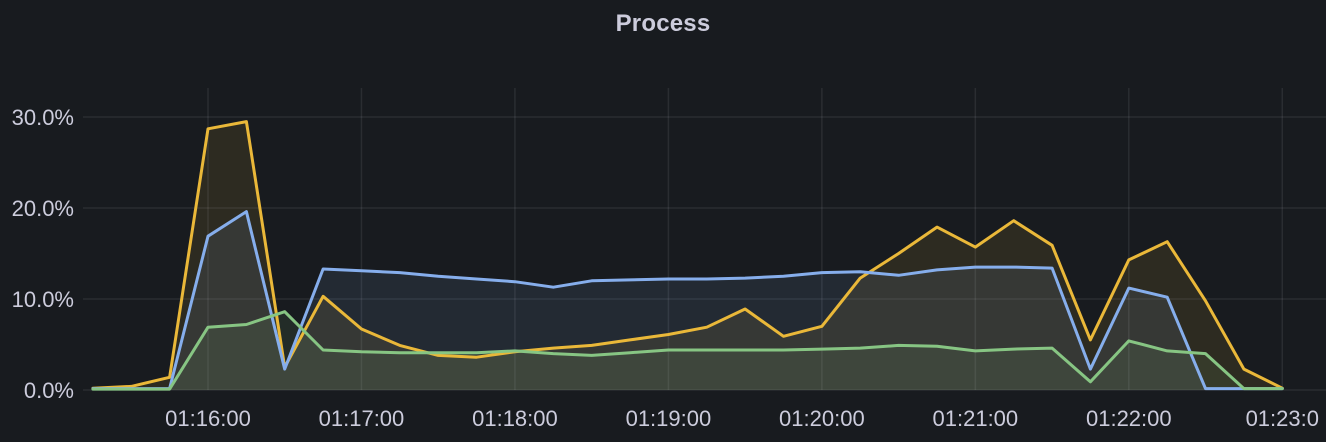  Describe the element at coordinates (49, 390) in the screenshot. I see `y-tick-label-3: 0.0%` at that location.